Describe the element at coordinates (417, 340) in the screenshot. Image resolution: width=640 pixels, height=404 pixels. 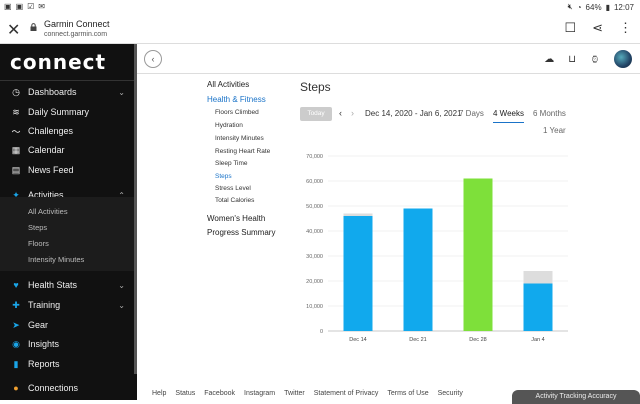
I see `x-tick-label: Dec 21` at that location.